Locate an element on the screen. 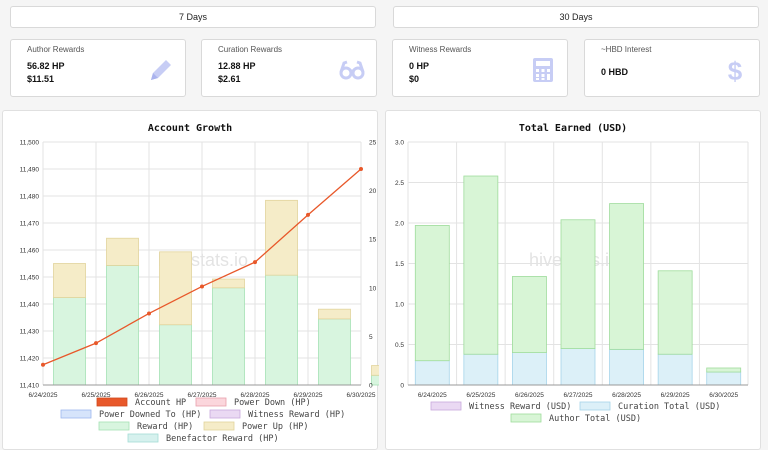  left-axis-tick-label: 11,450 is located at coordinates (30, 278).